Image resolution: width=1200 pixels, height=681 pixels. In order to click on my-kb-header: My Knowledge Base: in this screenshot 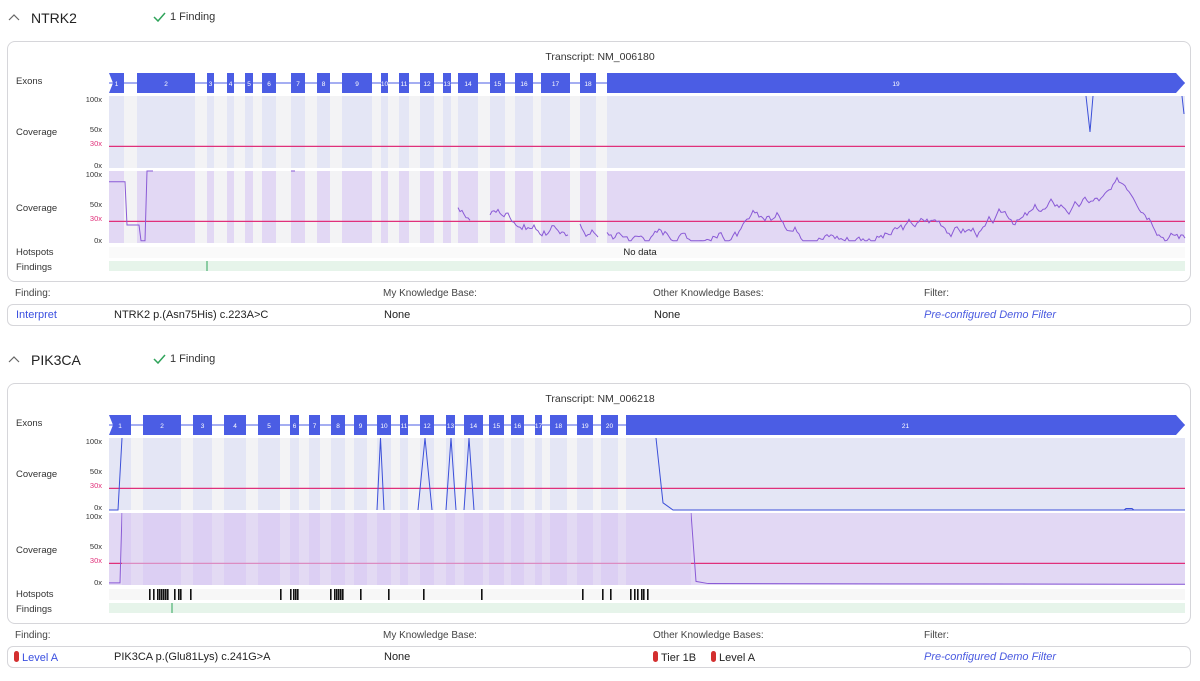, I will do `click(430, 635)`.